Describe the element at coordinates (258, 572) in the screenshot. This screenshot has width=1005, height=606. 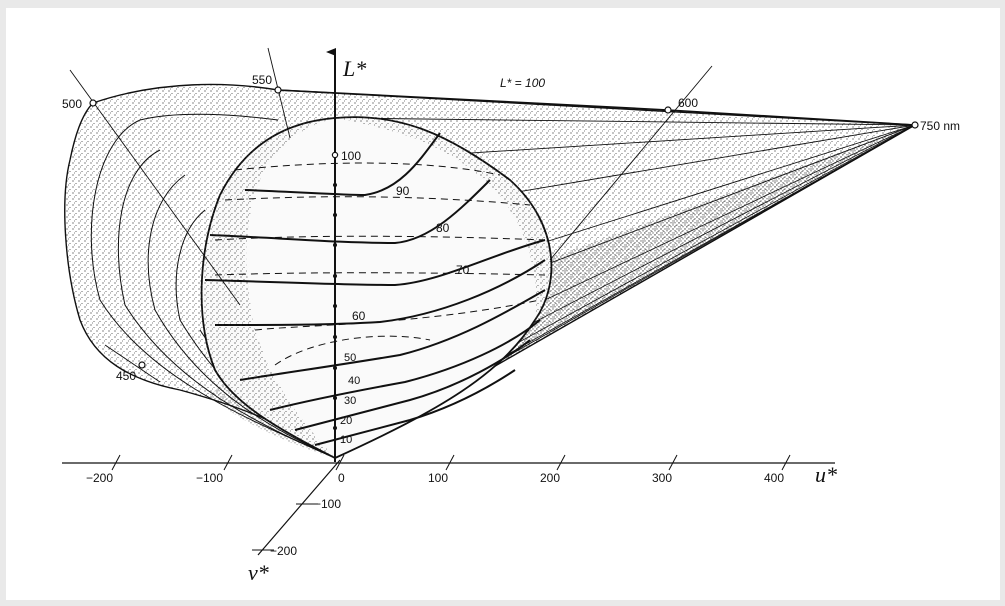
I see `v-axis-label: v*` at that location.